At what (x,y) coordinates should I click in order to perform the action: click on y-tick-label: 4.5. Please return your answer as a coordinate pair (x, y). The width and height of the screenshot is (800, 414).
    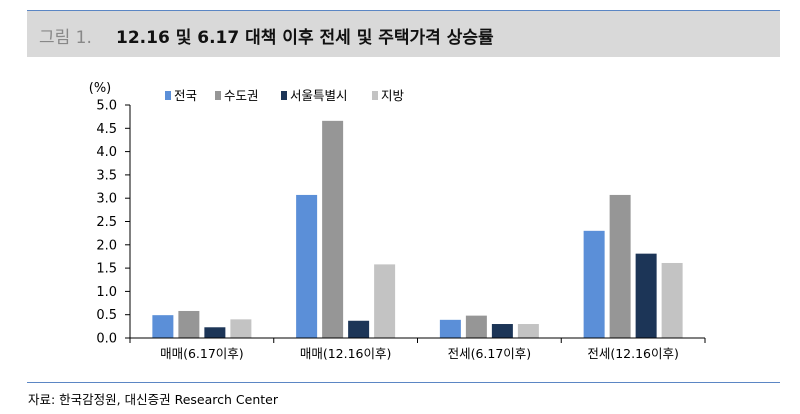
    Looking at the image, I should click on (106, 129).